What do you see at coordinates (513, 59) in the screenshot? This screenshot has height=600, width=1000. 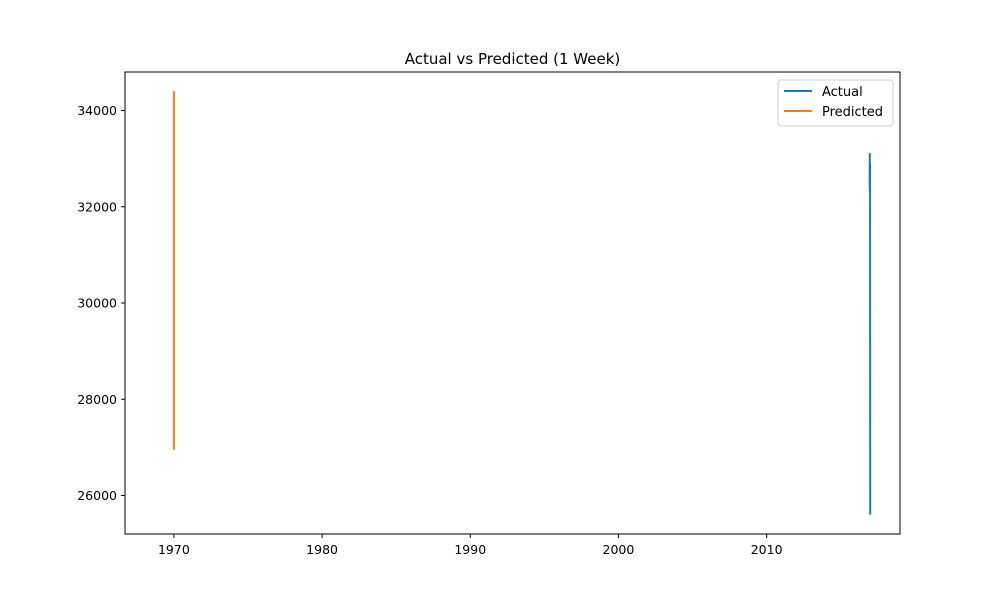 I see `chart-title: Actual vs Predicted (1 Week)` at bounding box center [513, 59].